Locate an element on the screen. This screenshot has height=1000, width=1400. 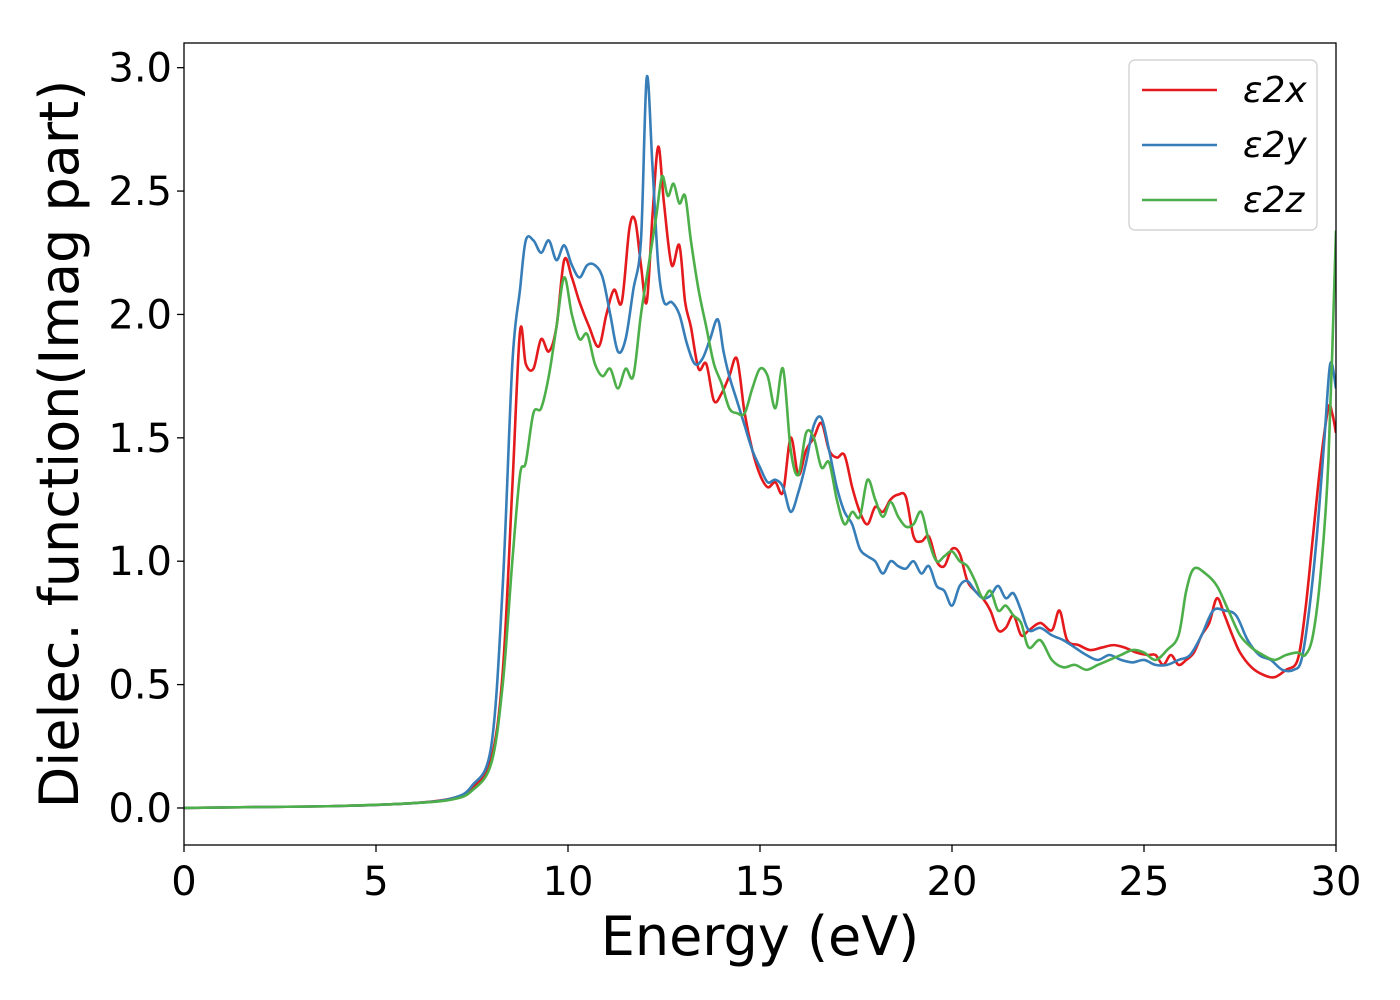
legend-box is located at coordinates (1223, 145).